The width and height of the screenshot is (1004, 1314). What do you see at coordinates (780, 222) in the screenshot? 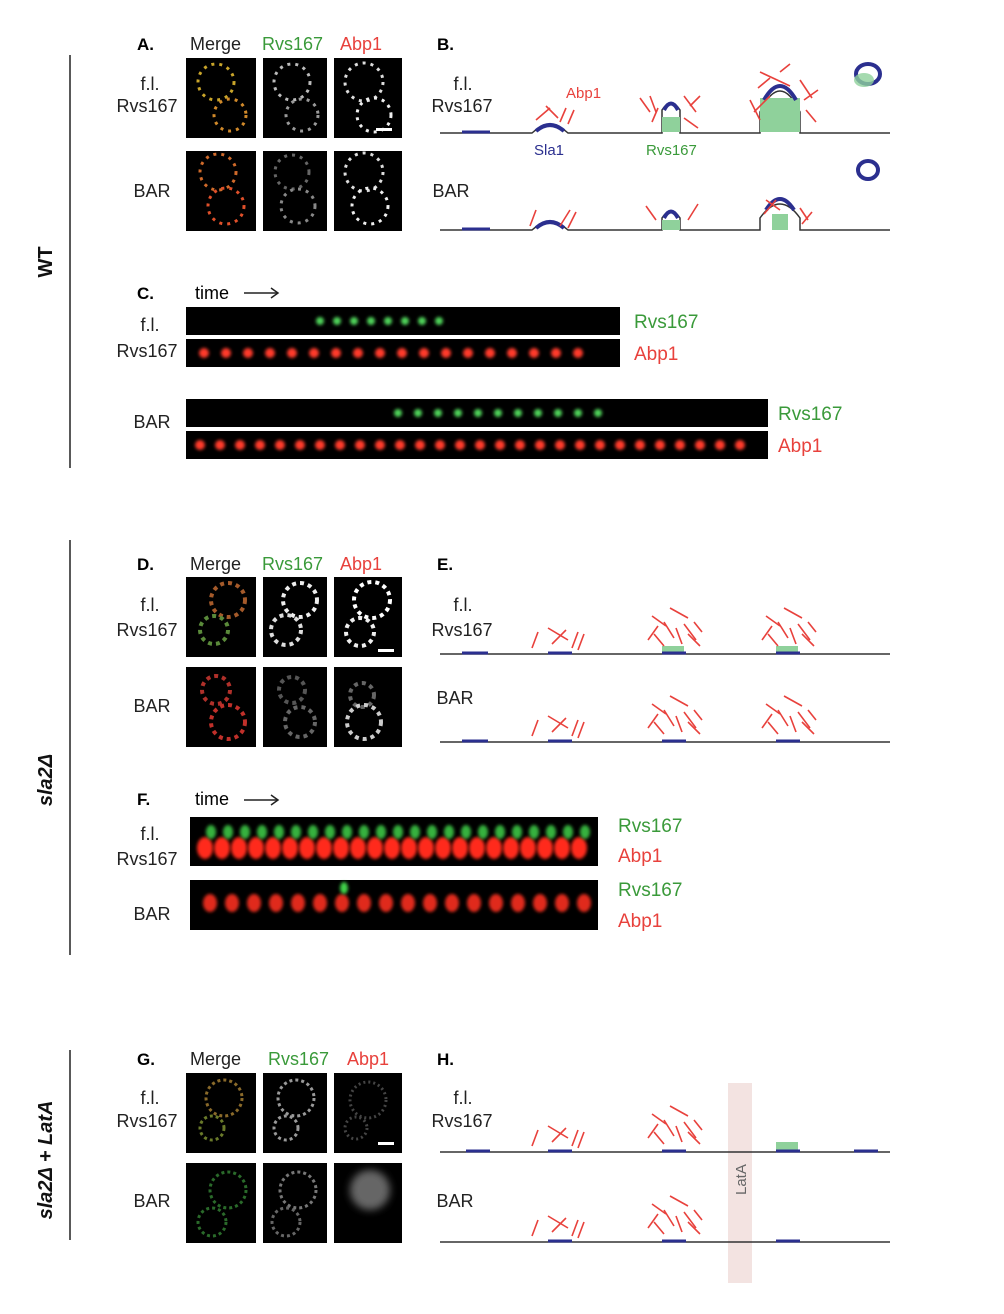
I see `rvs167-neck-bar` at bounding box center [780, 222].